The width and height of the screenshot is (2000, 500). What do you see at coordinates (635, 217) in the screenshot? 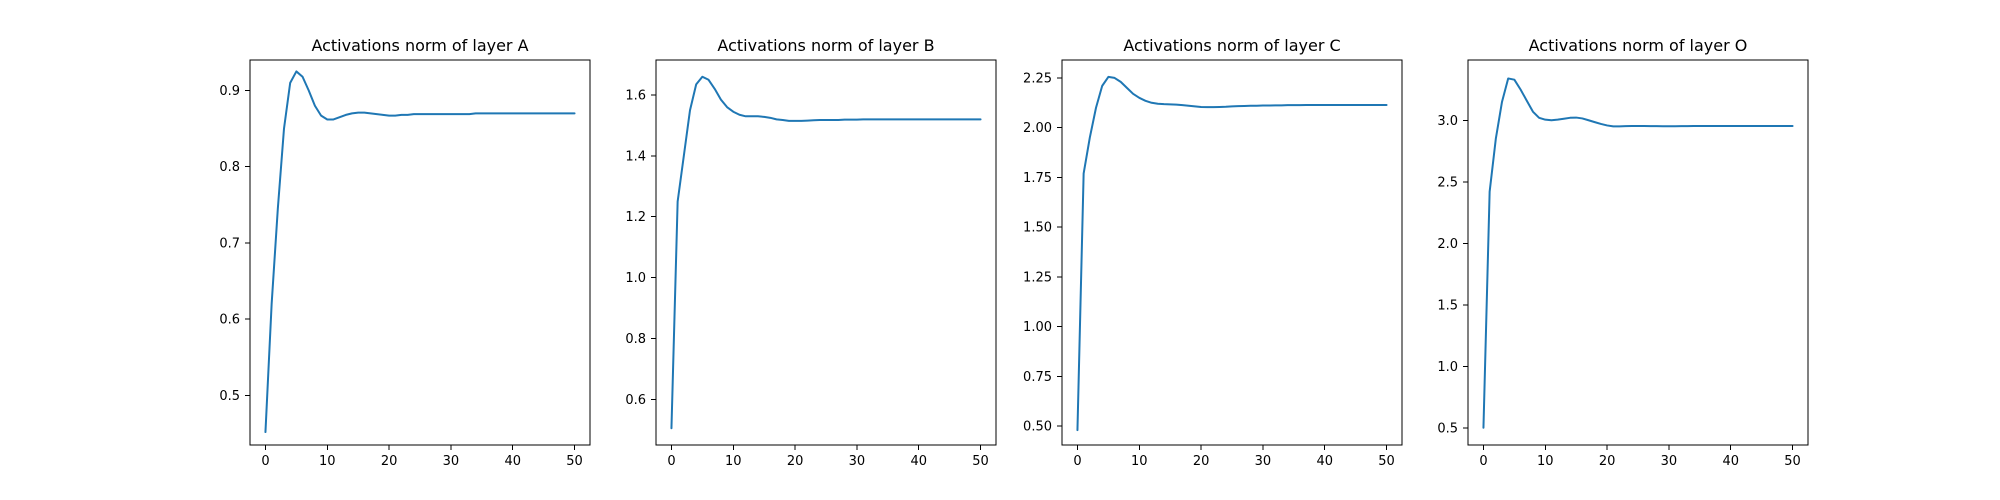
I see `y-tick-label: 1.2` at bounding box center [635, 217].